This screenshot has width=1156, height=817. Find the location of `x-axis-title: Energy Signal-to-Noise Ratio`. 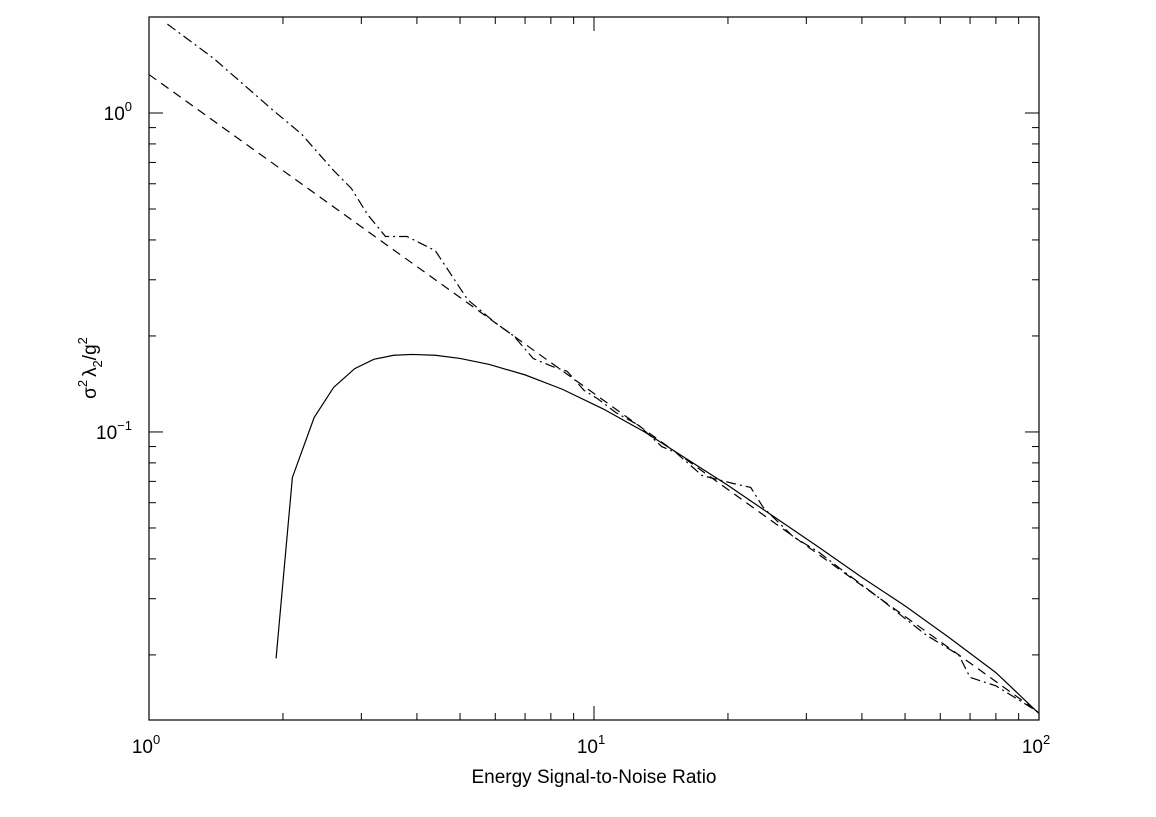

x-axis-title: Energy Signal-to-Noise Ratio is located at coordinates (593, 777).